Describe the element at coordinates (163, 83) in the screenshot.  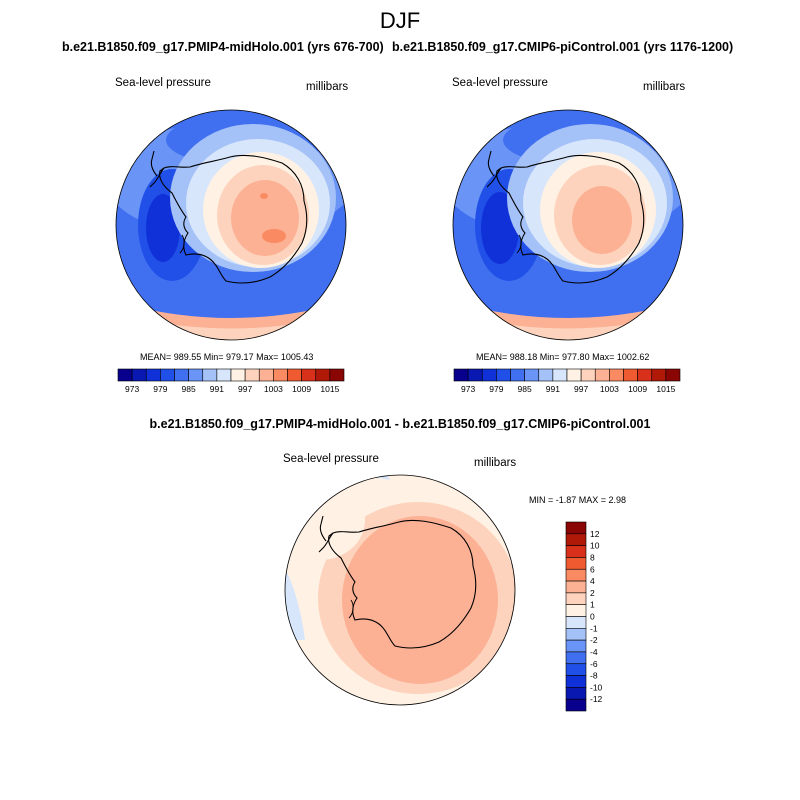
I see `left-panel-variable: Sea-level pressure` at that location.